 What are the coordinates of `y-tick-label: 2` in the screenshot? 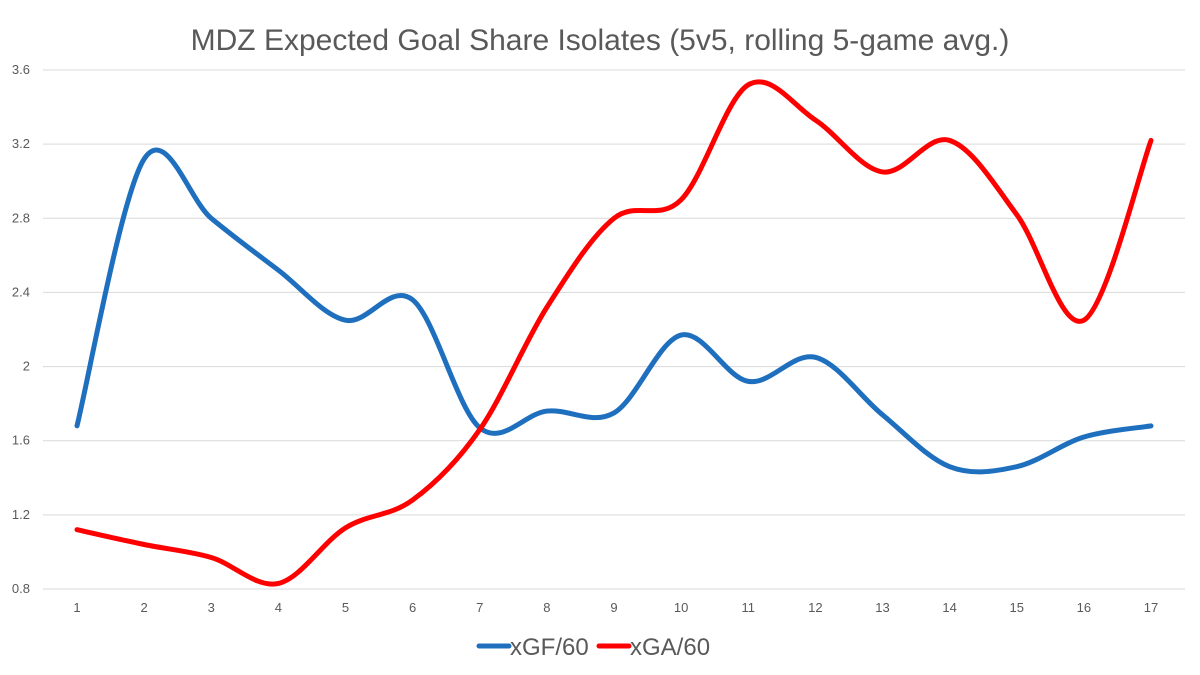 It's located at (26, 366).